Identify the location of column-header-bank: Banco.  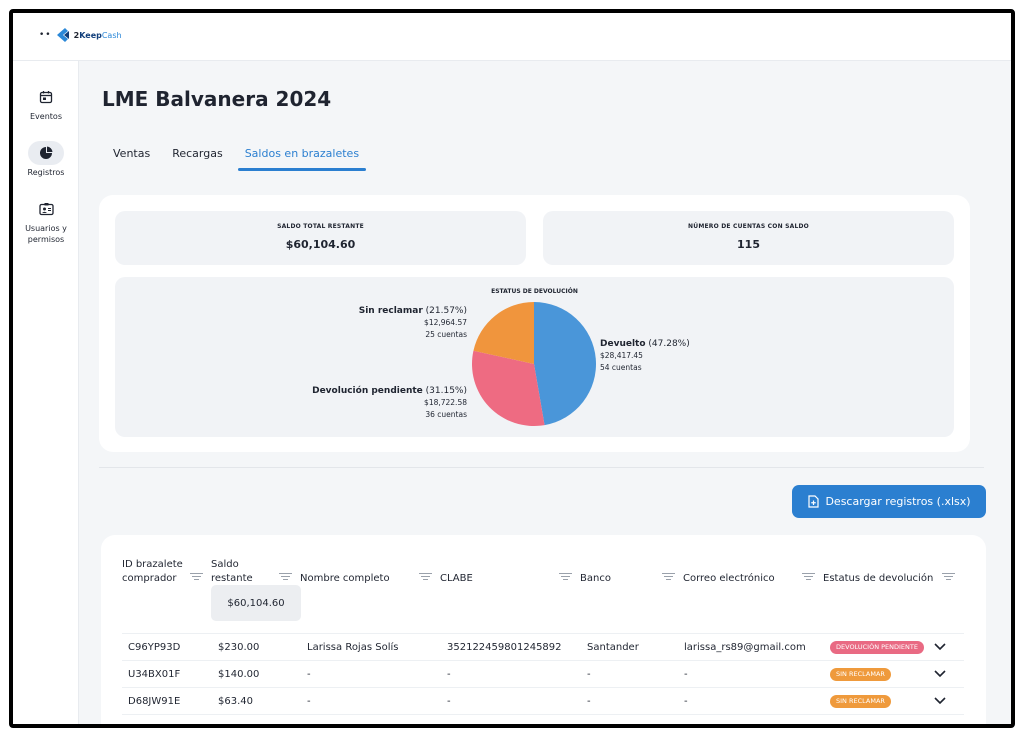
(595, 578).